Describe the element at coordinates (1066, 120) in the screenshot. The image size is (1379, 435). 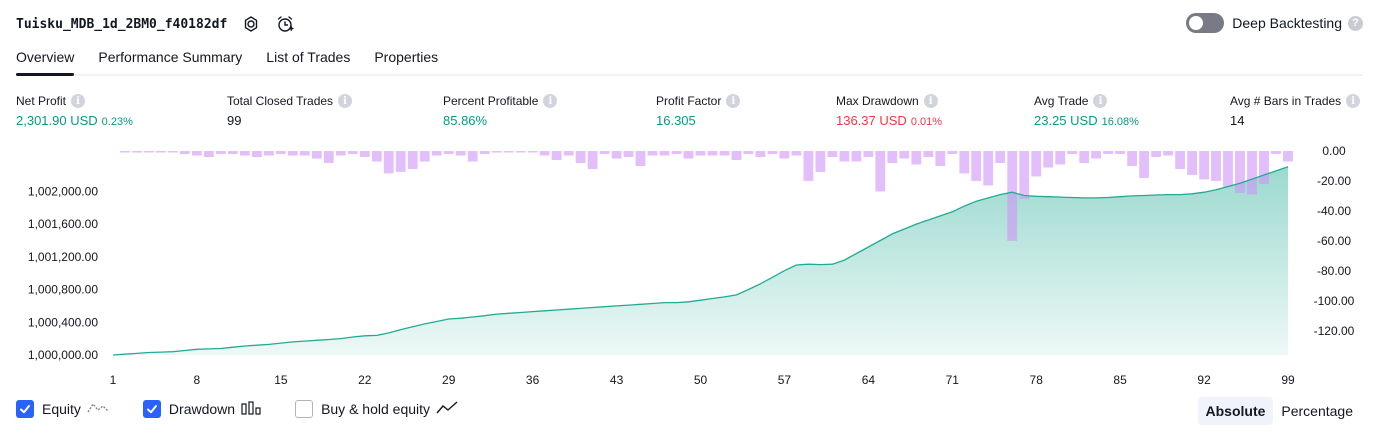
I see `stat-value: 23.25 USD` at that location.